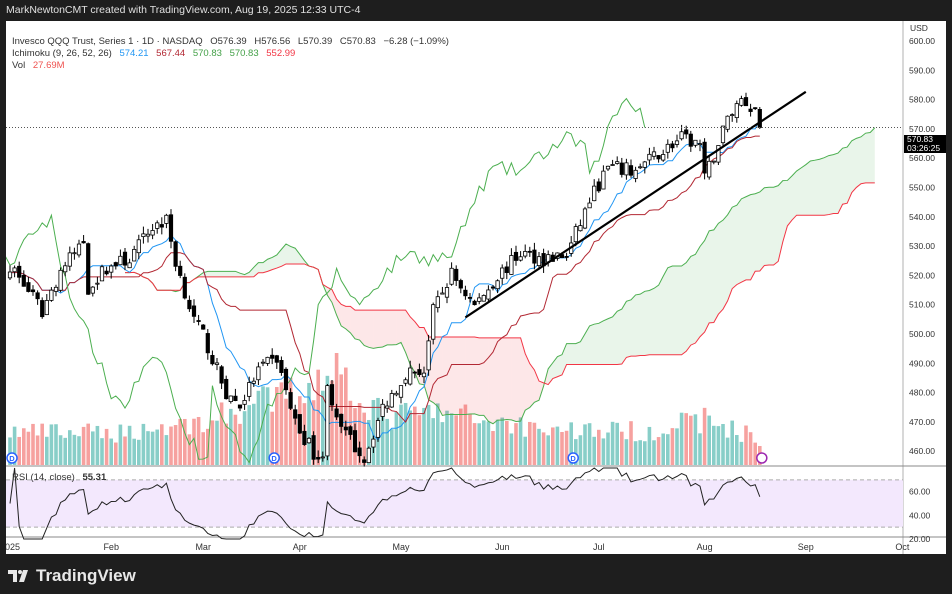 Image resolution: width=952 pixels, height=594 pixels. Describe the element at coordinates (454, 503) in the screenshot. I see `rsi-band` at that location.